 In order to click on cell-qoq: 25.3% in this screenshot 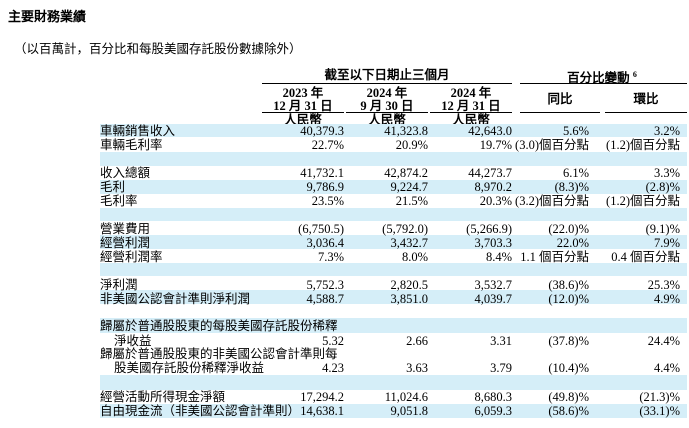, I will do `click(663, 285)`.